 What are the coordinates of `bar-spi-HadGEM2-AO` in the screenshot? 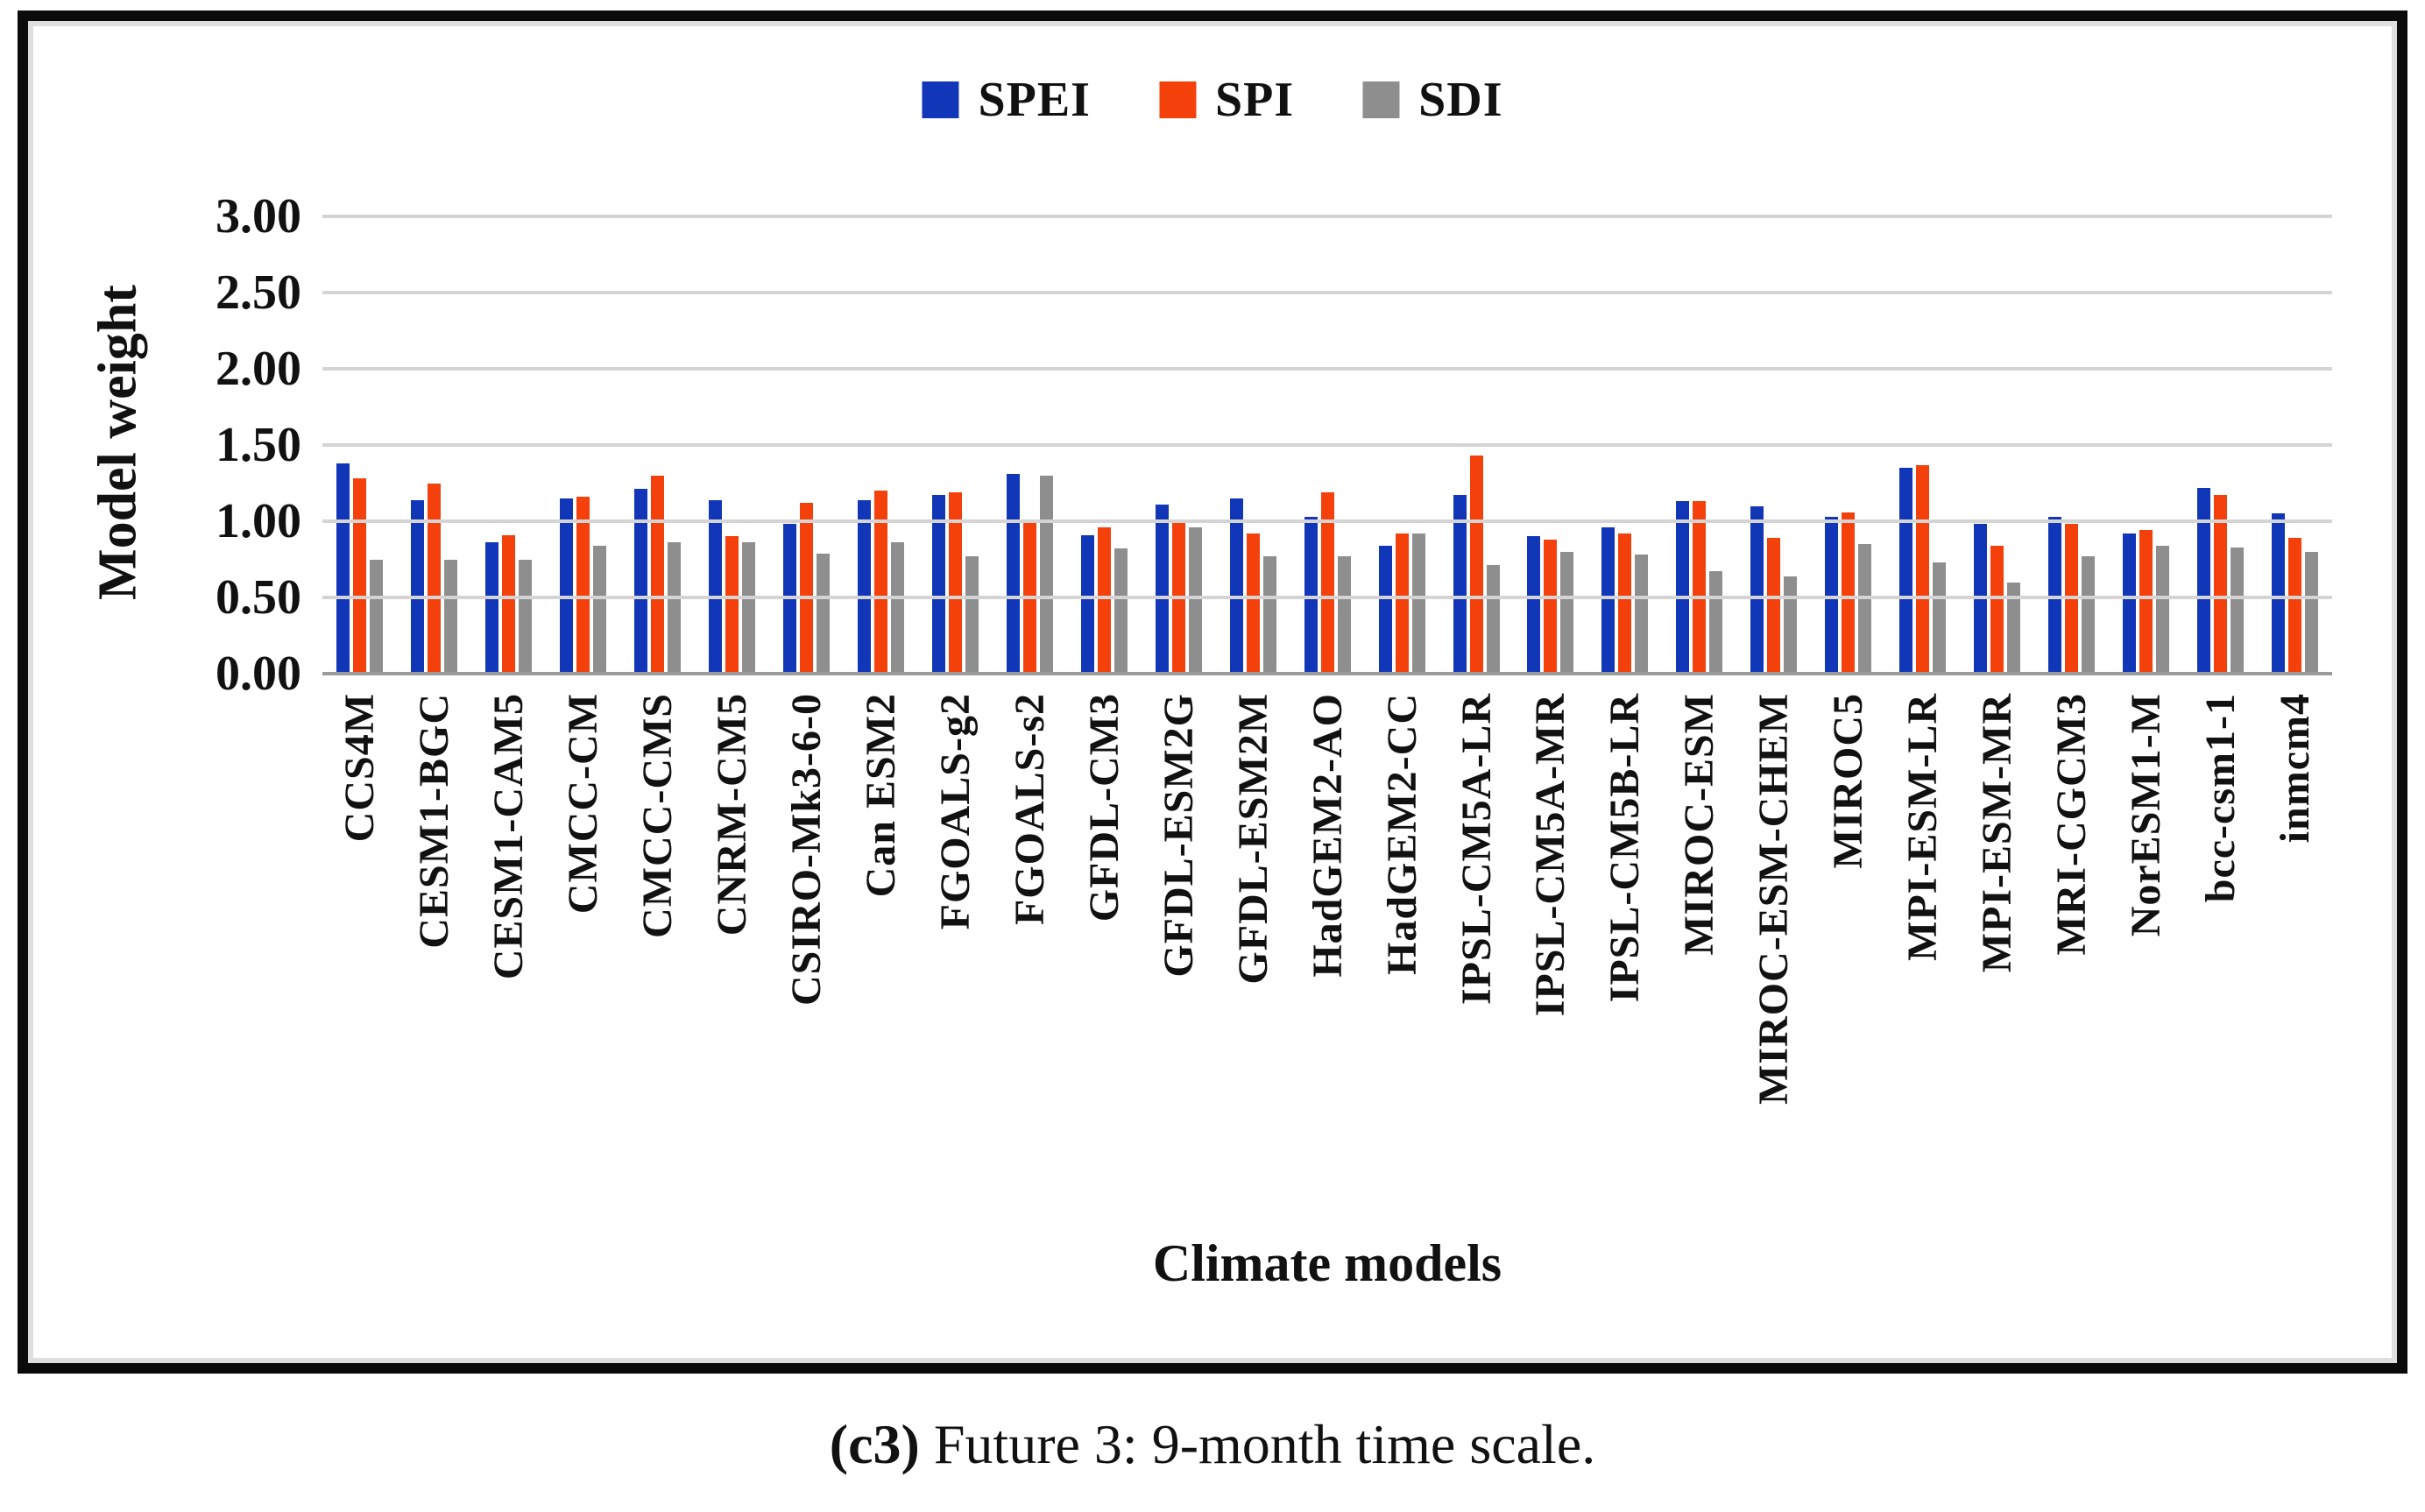 It's located at (1327, 582).